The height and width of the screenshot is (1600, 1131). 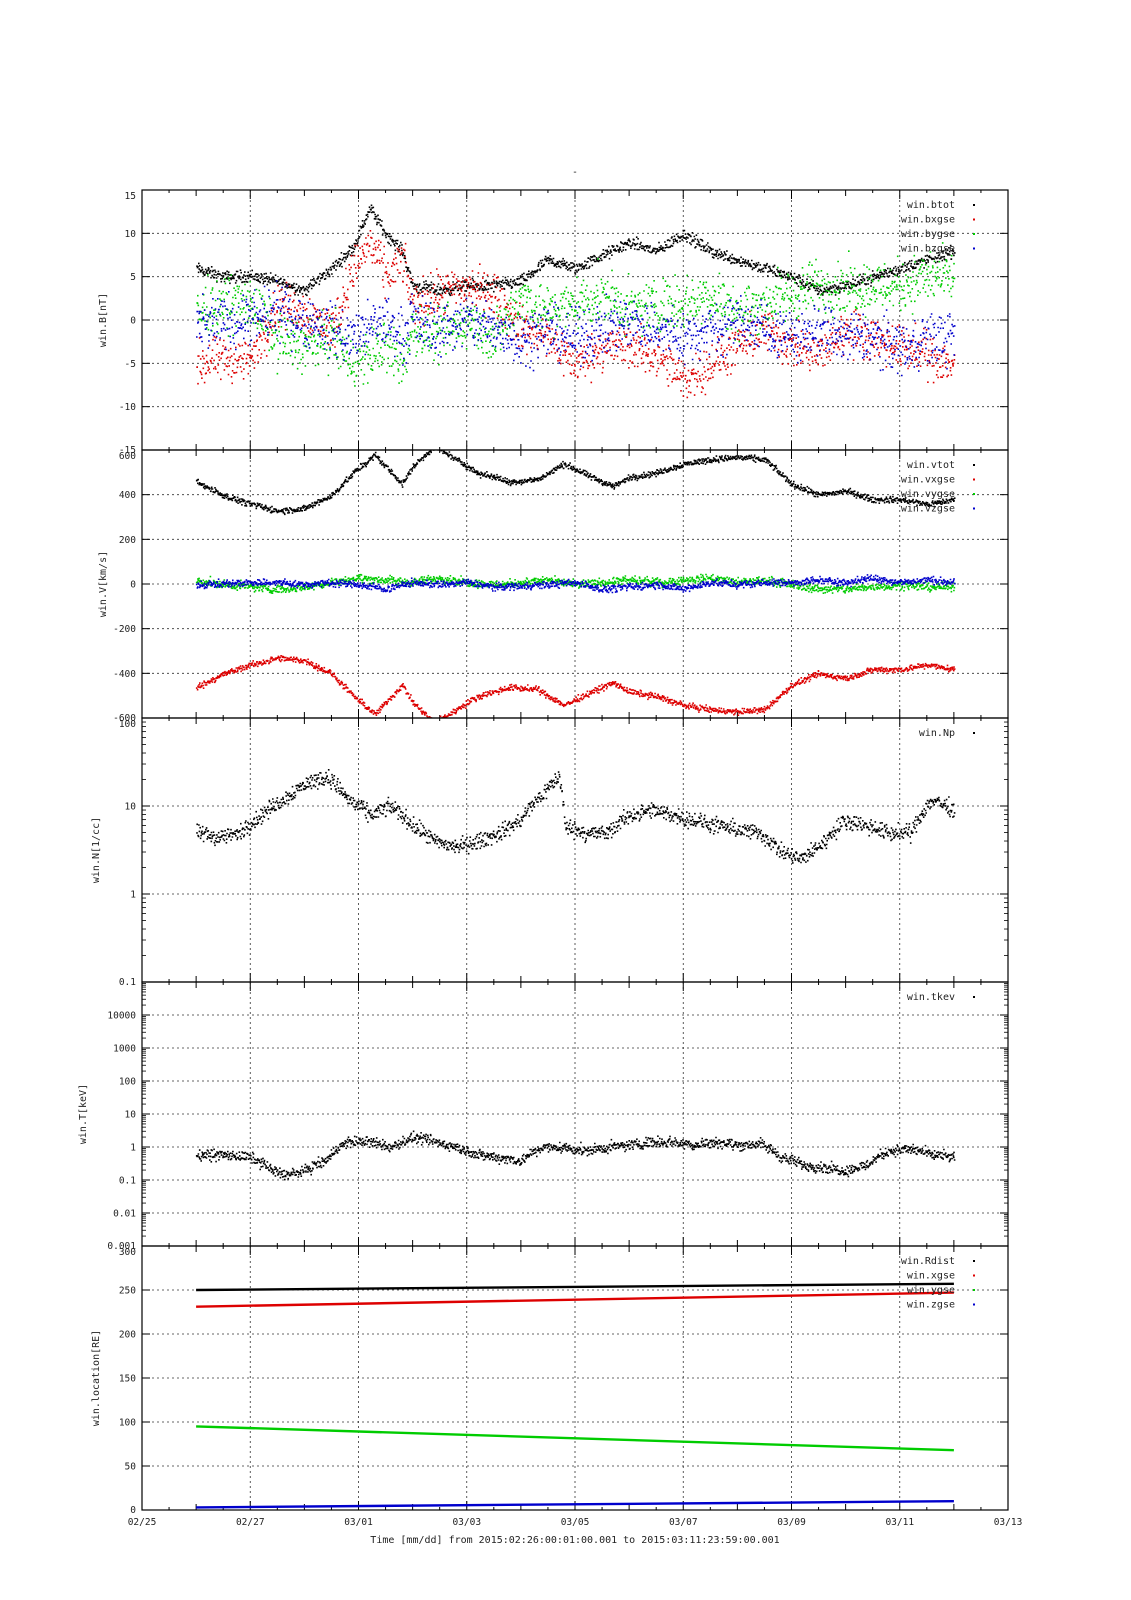 I want to click on y-tick-label: 1000, so click(x=124, y=1049).